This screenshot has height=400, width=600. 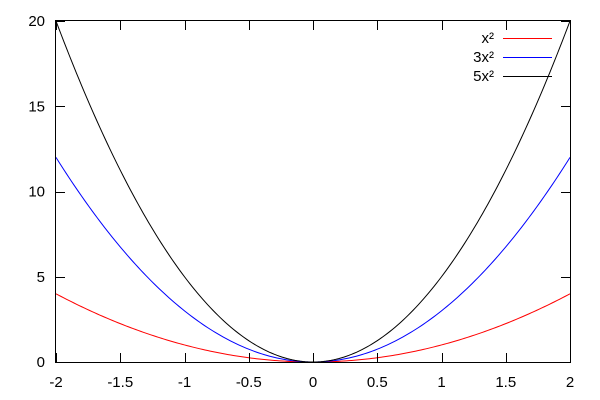 I want to click on y-tick-label: 20, so click(x=36, y=21).